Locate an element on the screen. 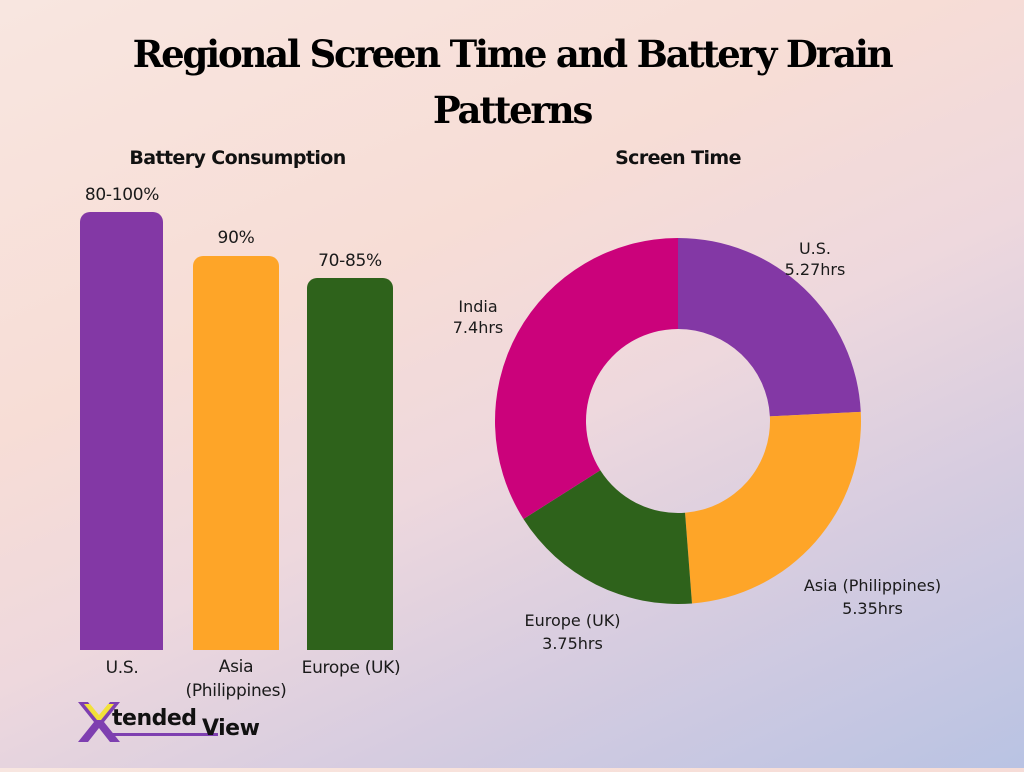 Image resolution: width=1024 pixels, height=772 pixels. donut-label-europe-name: Europe (UK) is located at coordinates (572, 620).